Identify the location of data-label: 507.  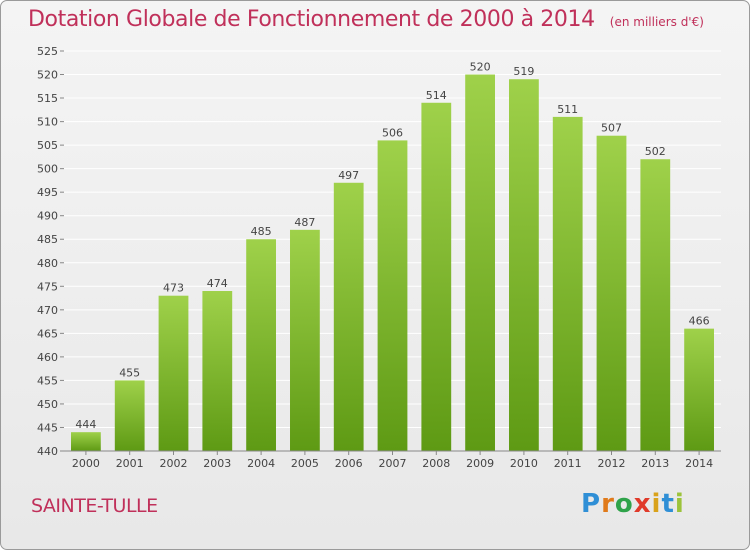
(611, 128).